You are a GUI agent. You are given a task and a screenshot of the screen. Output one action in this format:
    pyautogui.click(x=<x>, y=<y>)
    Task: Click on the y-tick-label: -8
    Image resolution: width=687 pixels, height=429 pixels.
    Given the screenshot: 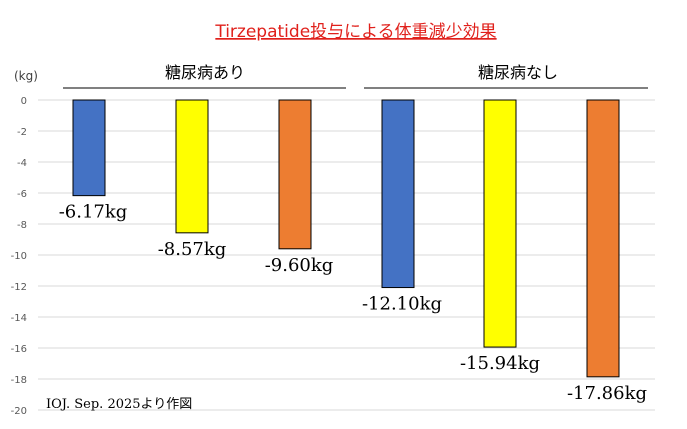 What is the action you would take?
    pyautogui.click(x=22, y=225)
    